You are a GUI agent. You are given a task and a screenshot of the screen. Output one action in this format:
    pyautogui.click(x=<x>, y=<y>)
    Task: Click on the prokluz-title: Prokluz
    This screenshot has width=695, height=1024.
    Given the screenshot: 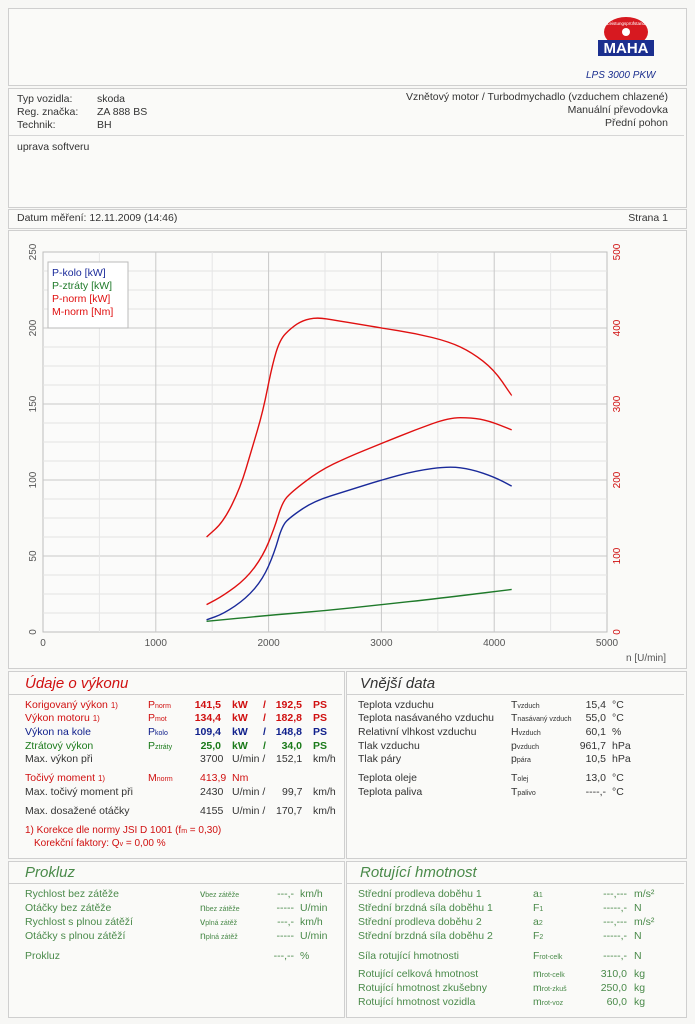 What is the action you would take?
    pyautogui.click(x=50, y=872)
    